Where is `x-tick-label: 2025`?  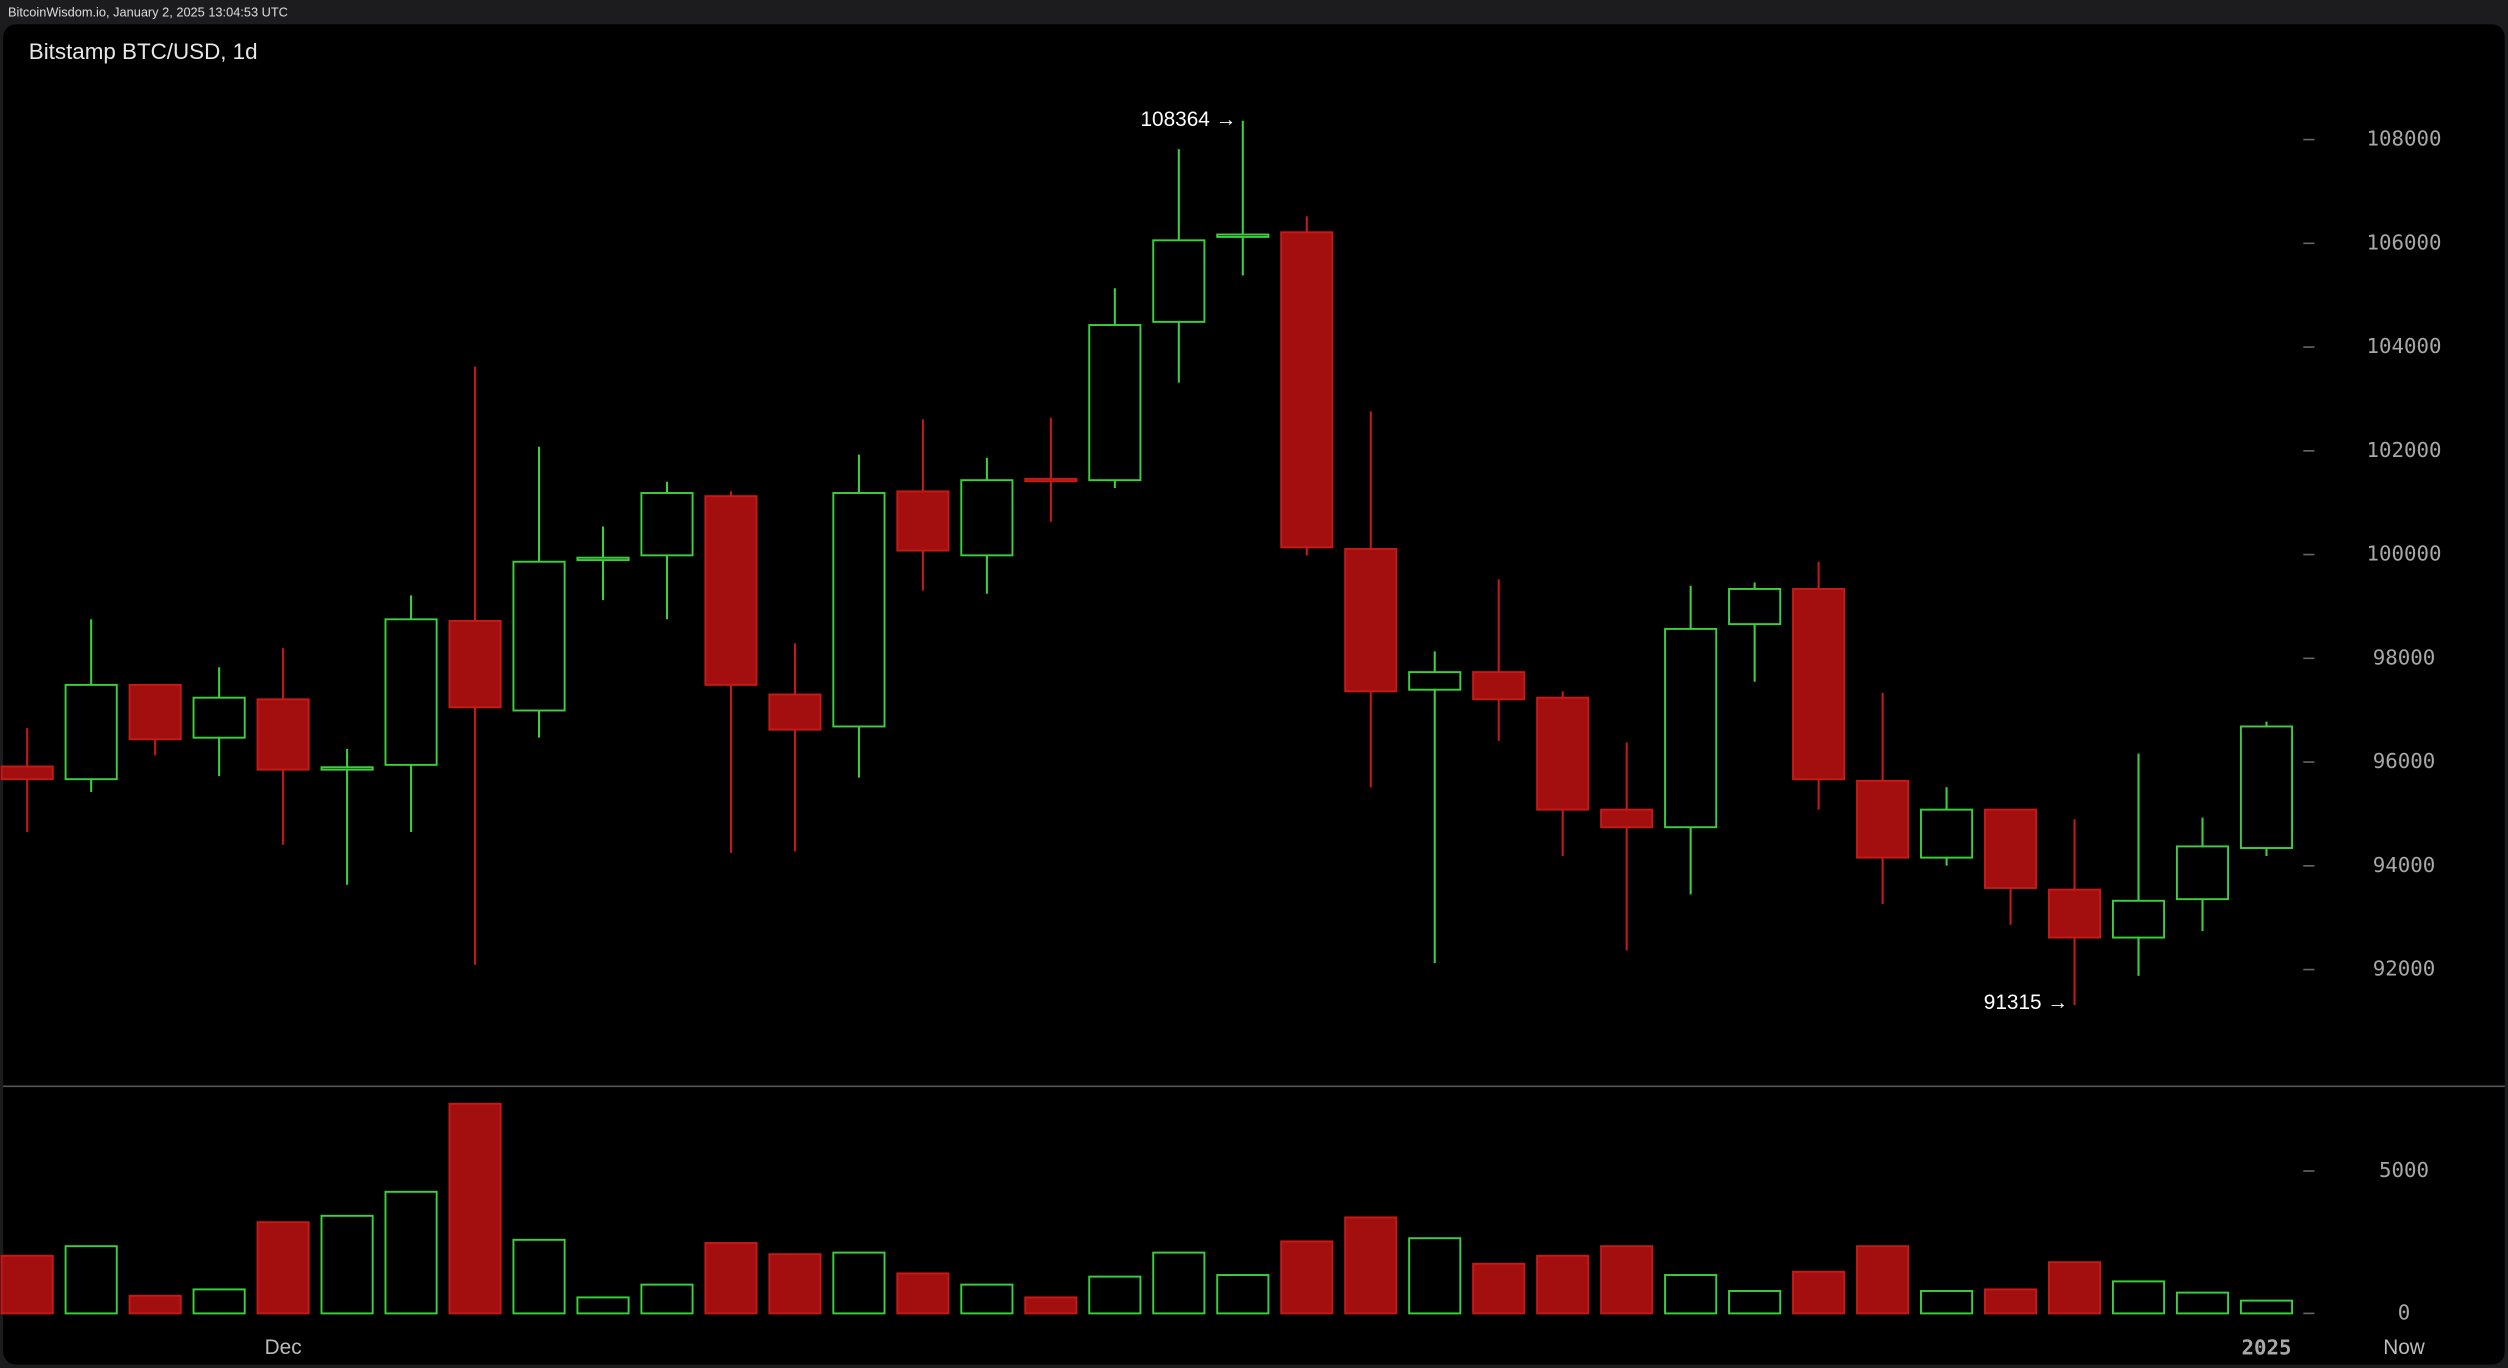
x-tick-label: 2025 is located at coordinates (2266, 1348).